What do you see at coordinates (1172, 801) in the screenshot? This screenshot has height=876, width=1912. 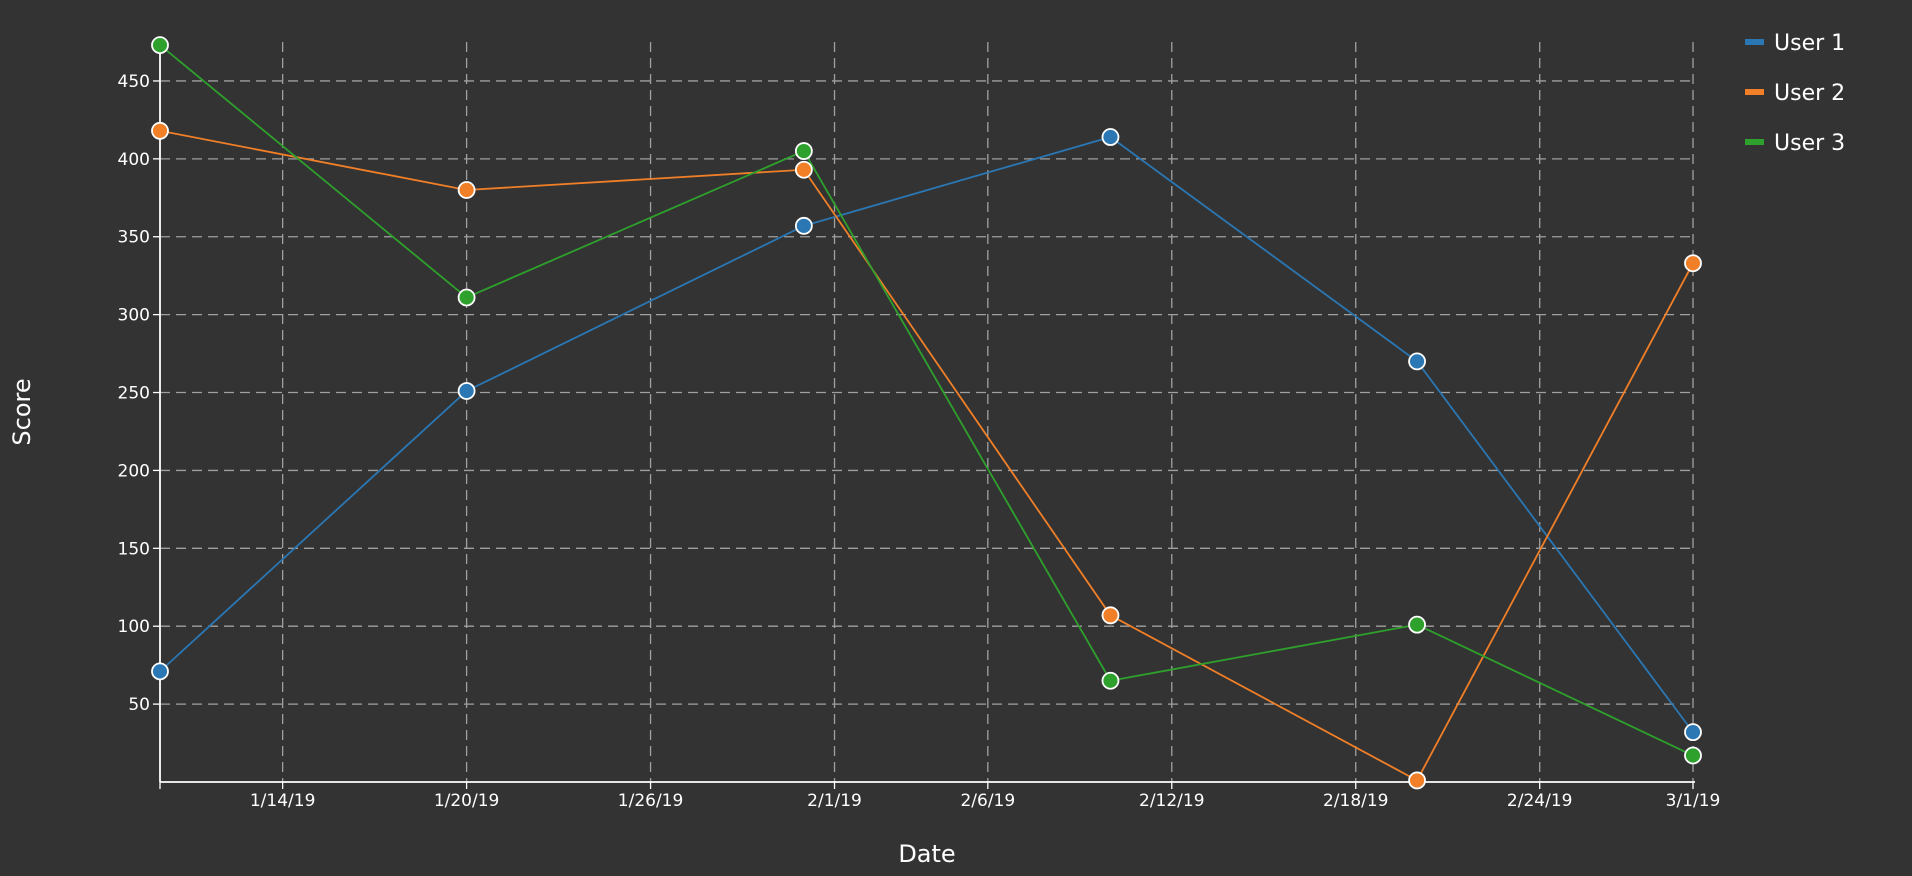 I see `x-tick-label: 2/12/19` at bounding box center [1172, 801].